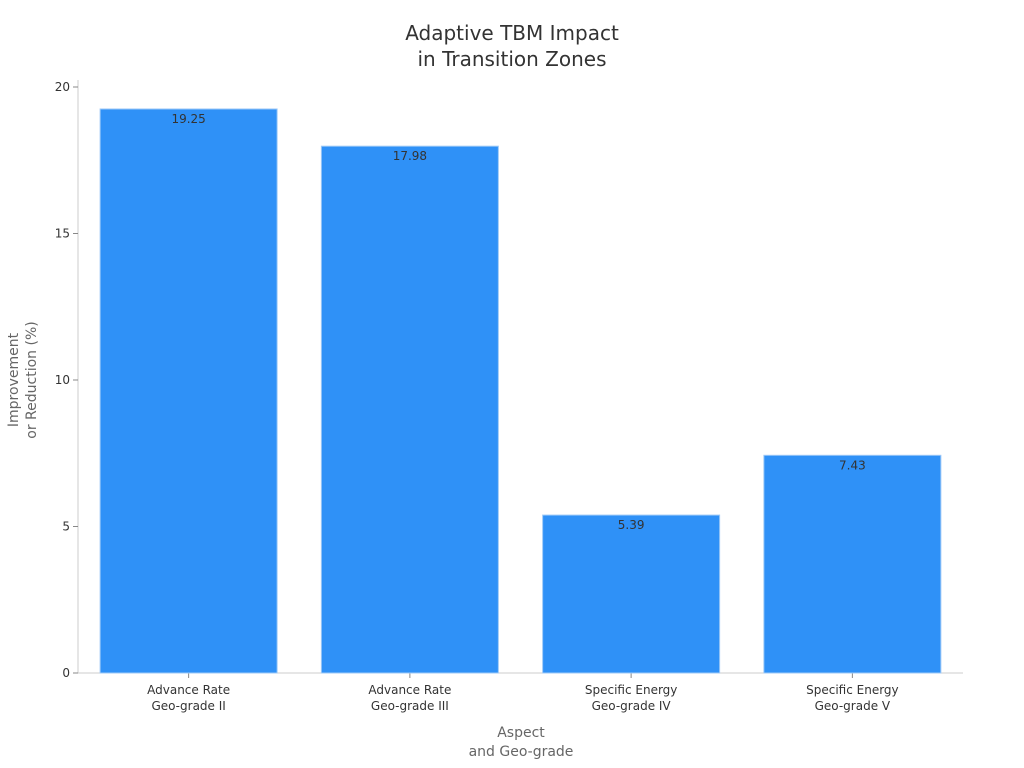 This screenshot has width=1024, height=768. Describe the element at coordinates (188, 706) in the screenshot. I see `x-tick-label: Geo-grade II` at that location.